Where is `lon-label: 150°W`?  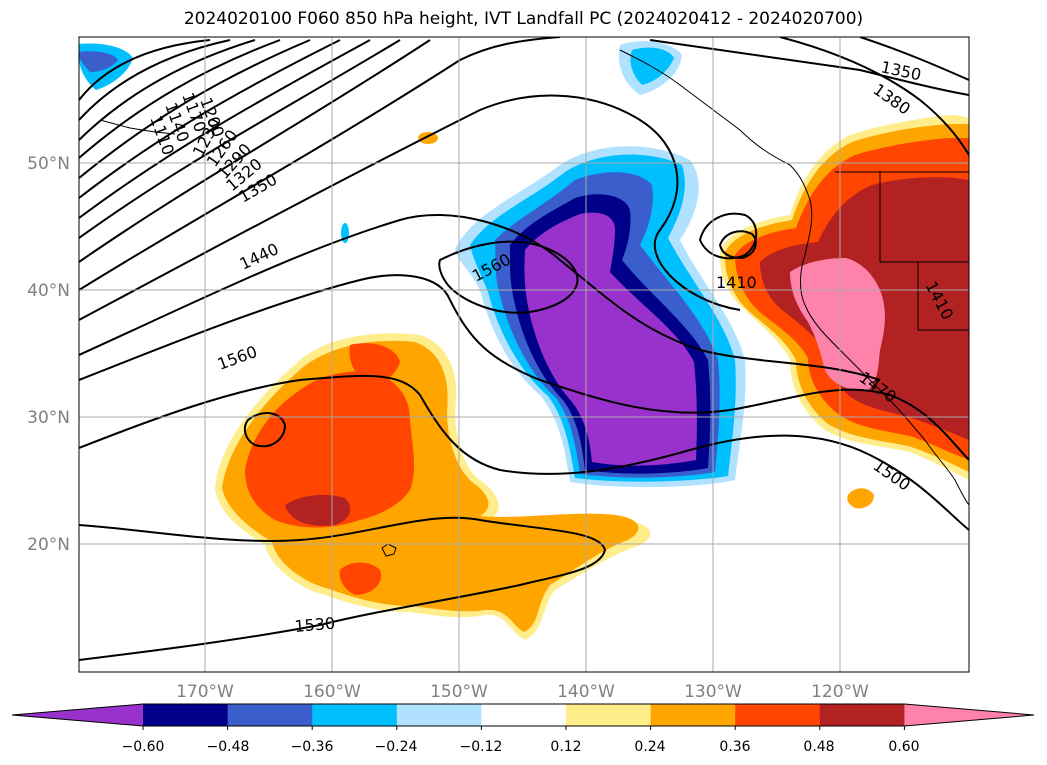
lon-label: 150°W is located at coordinates (459, 692).